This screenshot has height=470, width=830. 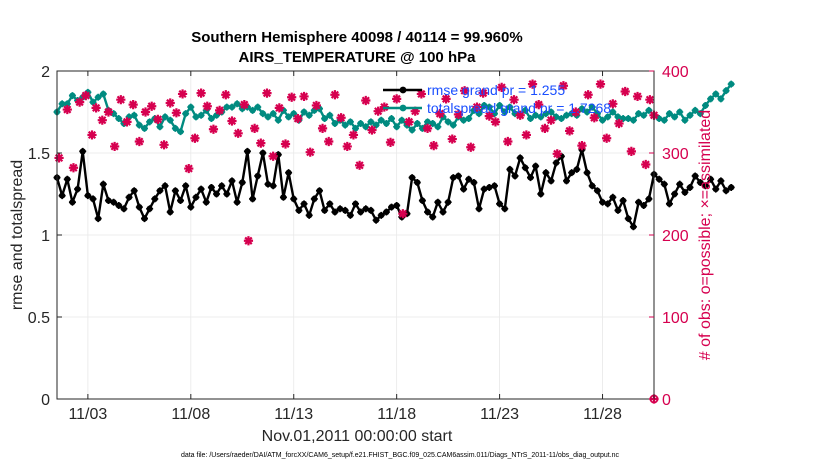 I want to click on x-tick-label: 11/03, so click(x=87, y=414).